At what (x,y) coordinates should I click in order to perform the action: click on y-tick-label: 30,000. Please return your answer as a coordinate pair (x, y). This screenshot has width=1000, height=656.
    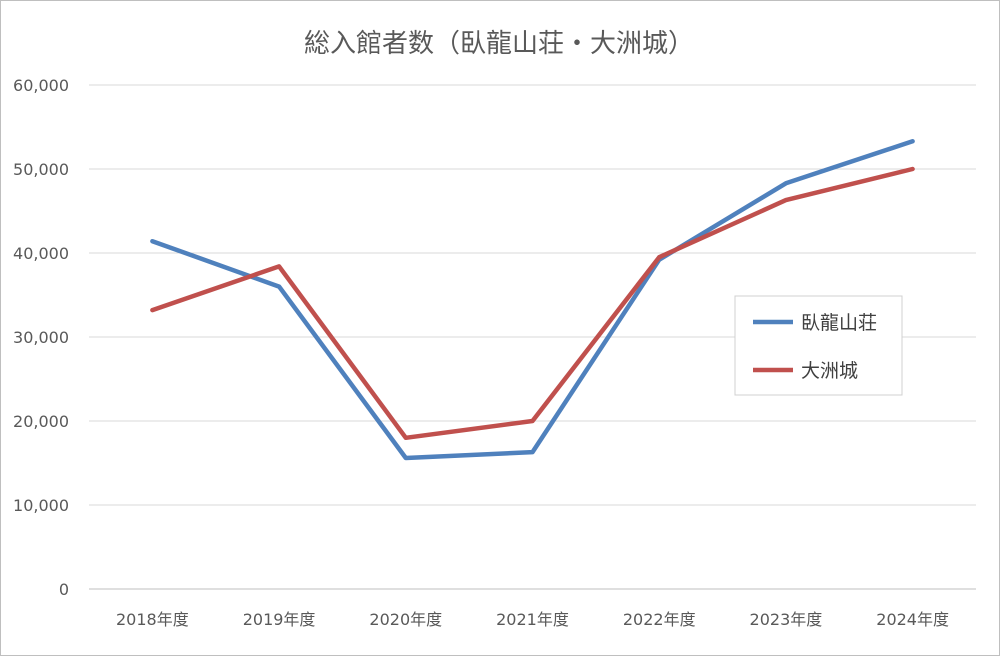
    Looking at the image, I should click on (41, 337).